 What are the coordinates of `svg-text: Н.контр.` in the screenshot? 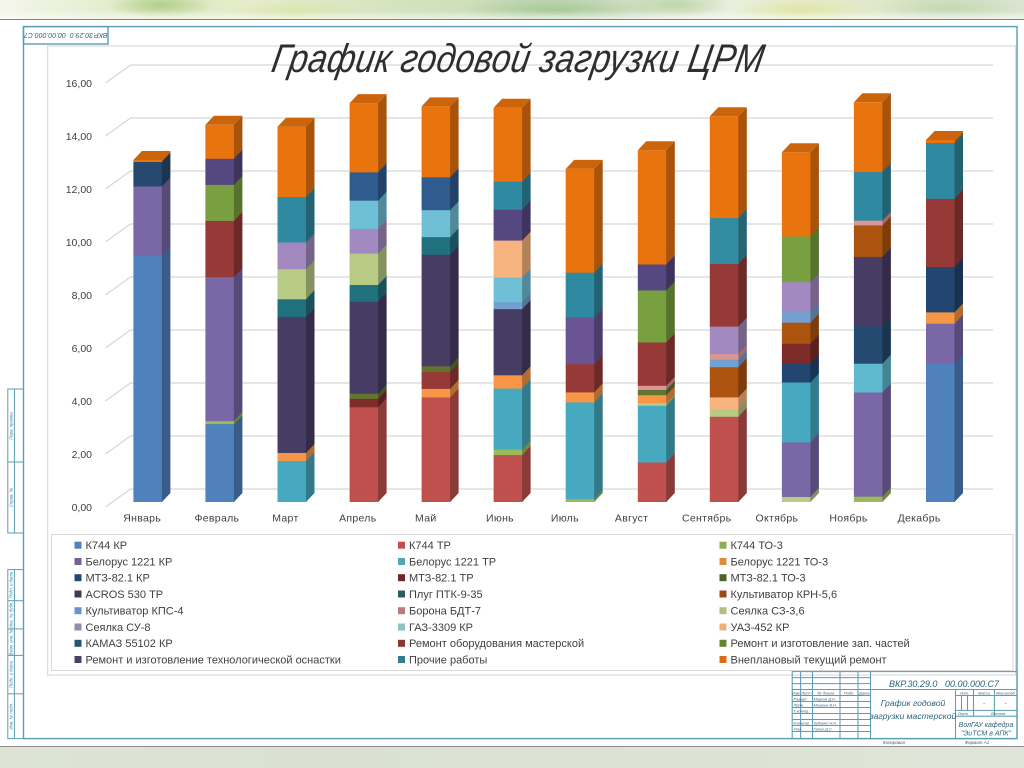 It's located at (802, 722).